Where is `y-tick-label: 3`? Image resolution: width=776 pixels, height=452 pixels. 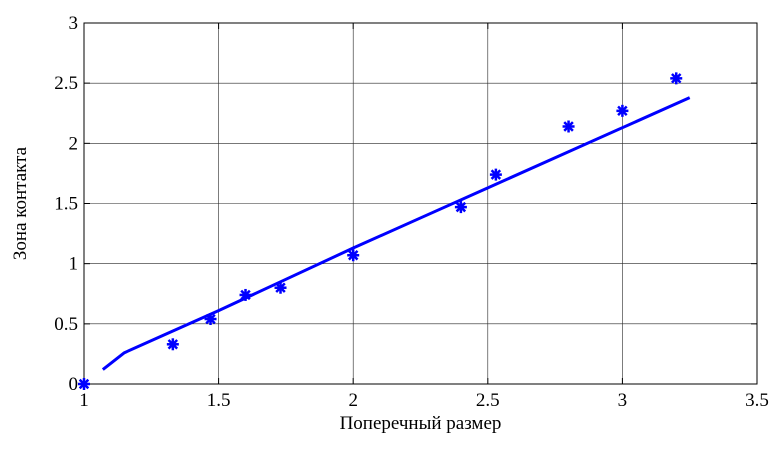 y-tick-label: 3 is located at coordinates (74, 23).